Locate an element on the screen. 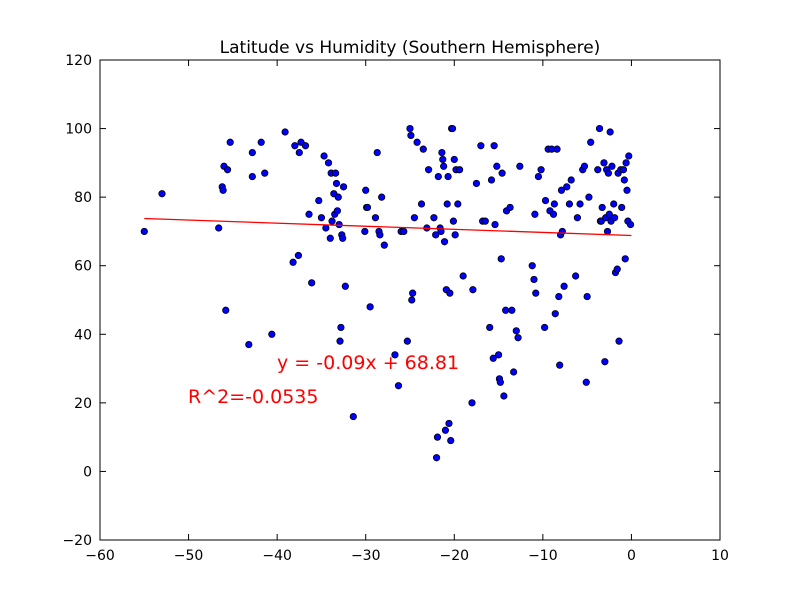 Image resolution: width=800 pixels, height=600 pixels. y-tick-label: 80 is located at coordinates (83, 198).